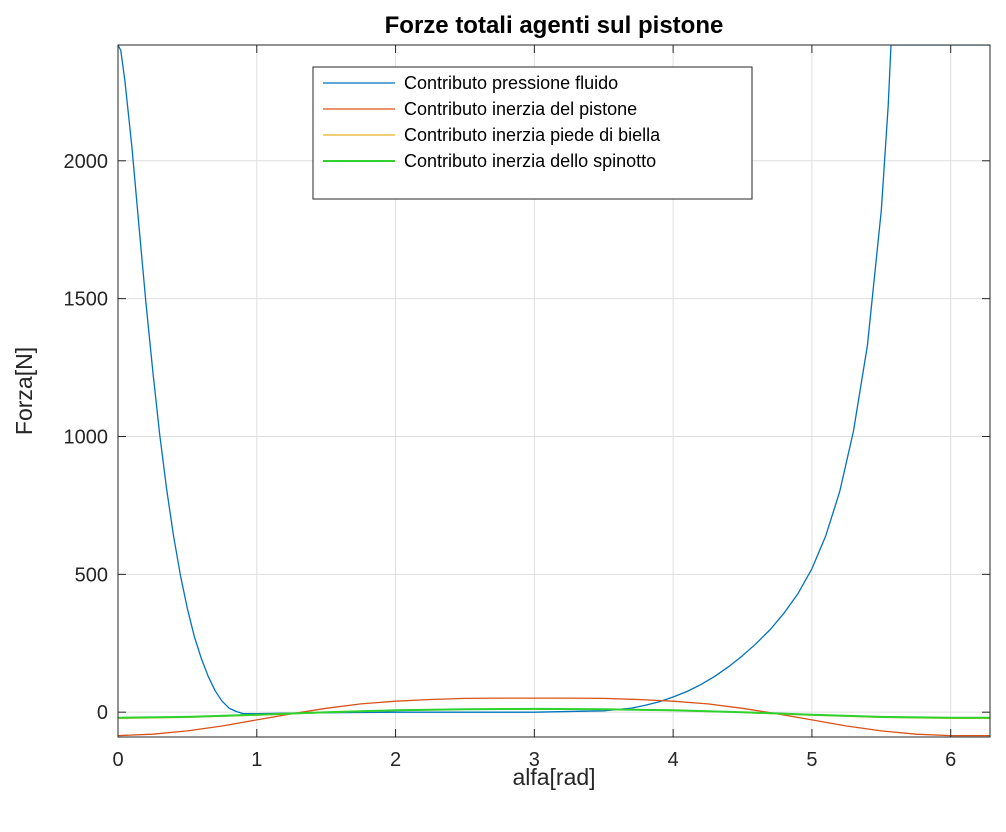 The height and width of the screenshot is (832, 1006). What do you see at coordinates (673, 760) in the screenshot?
I see `x-tick-label: 4` at bounding box center [673, 760].